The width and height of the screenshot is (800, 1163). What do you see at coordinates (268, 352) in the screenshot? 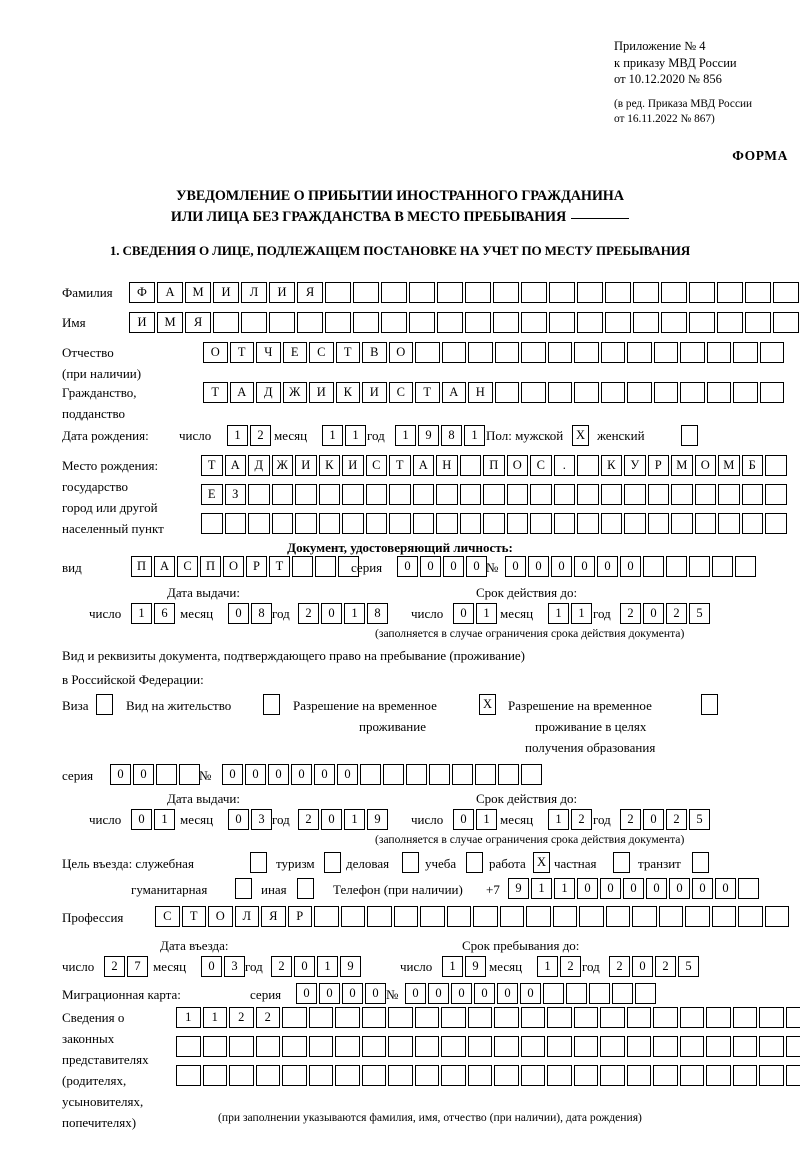
I see `char-cell: Ч` at bounding box center [268, 352].